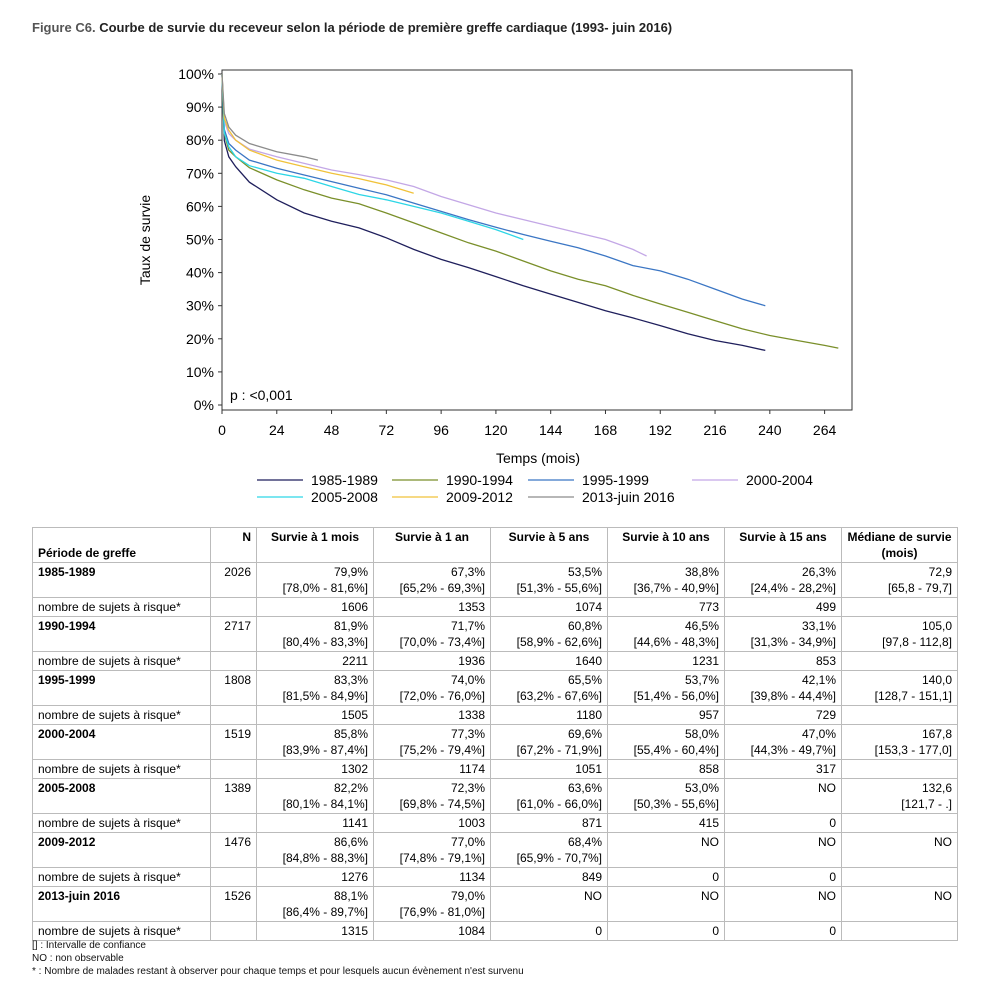 Image resolution: width=992 pixels, height=992 pixels. Describe the element at coordinates (432, 580) in the screenshot. I see `survival-cell: 67,3% [65,2% - 69,3%]` at that location.